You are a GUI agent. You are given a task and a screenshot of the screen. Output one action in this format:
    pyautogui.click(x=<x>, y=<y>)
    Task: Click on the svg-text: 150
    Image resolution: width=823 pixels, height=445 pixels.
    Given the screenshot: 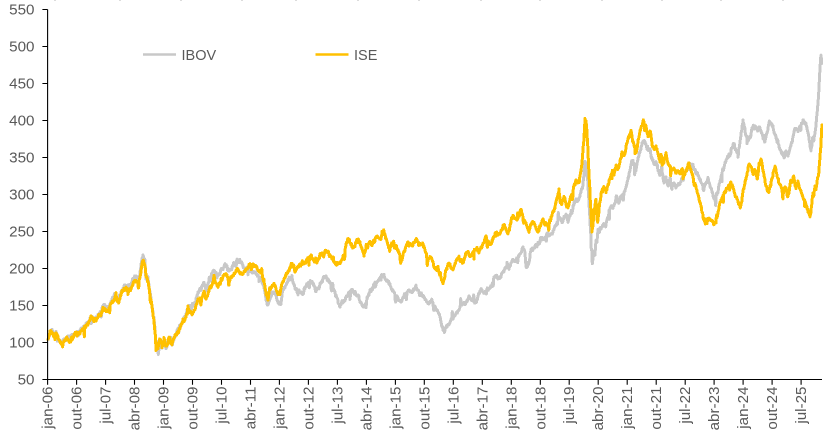 What is the action you would take?
    pyautogui.click(x=21, y=306)
    